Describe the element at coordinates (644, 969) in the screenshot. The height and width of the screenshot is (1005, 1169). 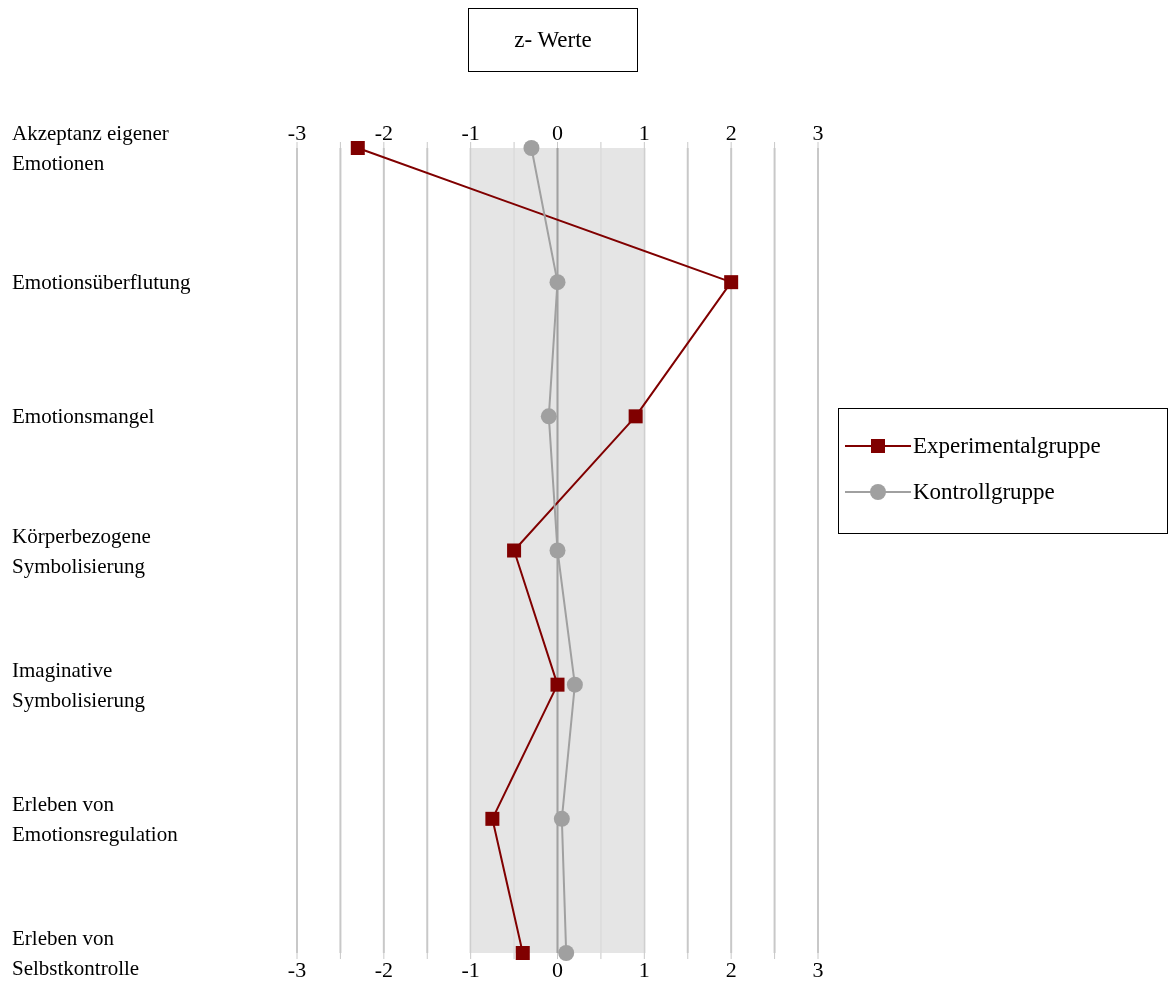
I see `x-tick-label: 1` at that location.